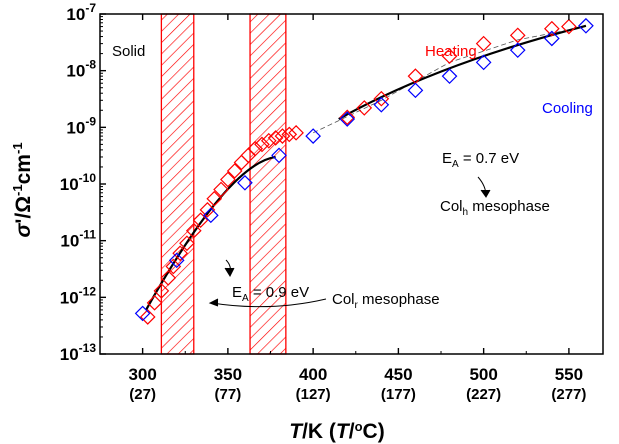 This screenshot has width=619, height=444. Describe the element at coordinates (128, 51) in the screenshot. I see `solid-label: Solid` at that location.